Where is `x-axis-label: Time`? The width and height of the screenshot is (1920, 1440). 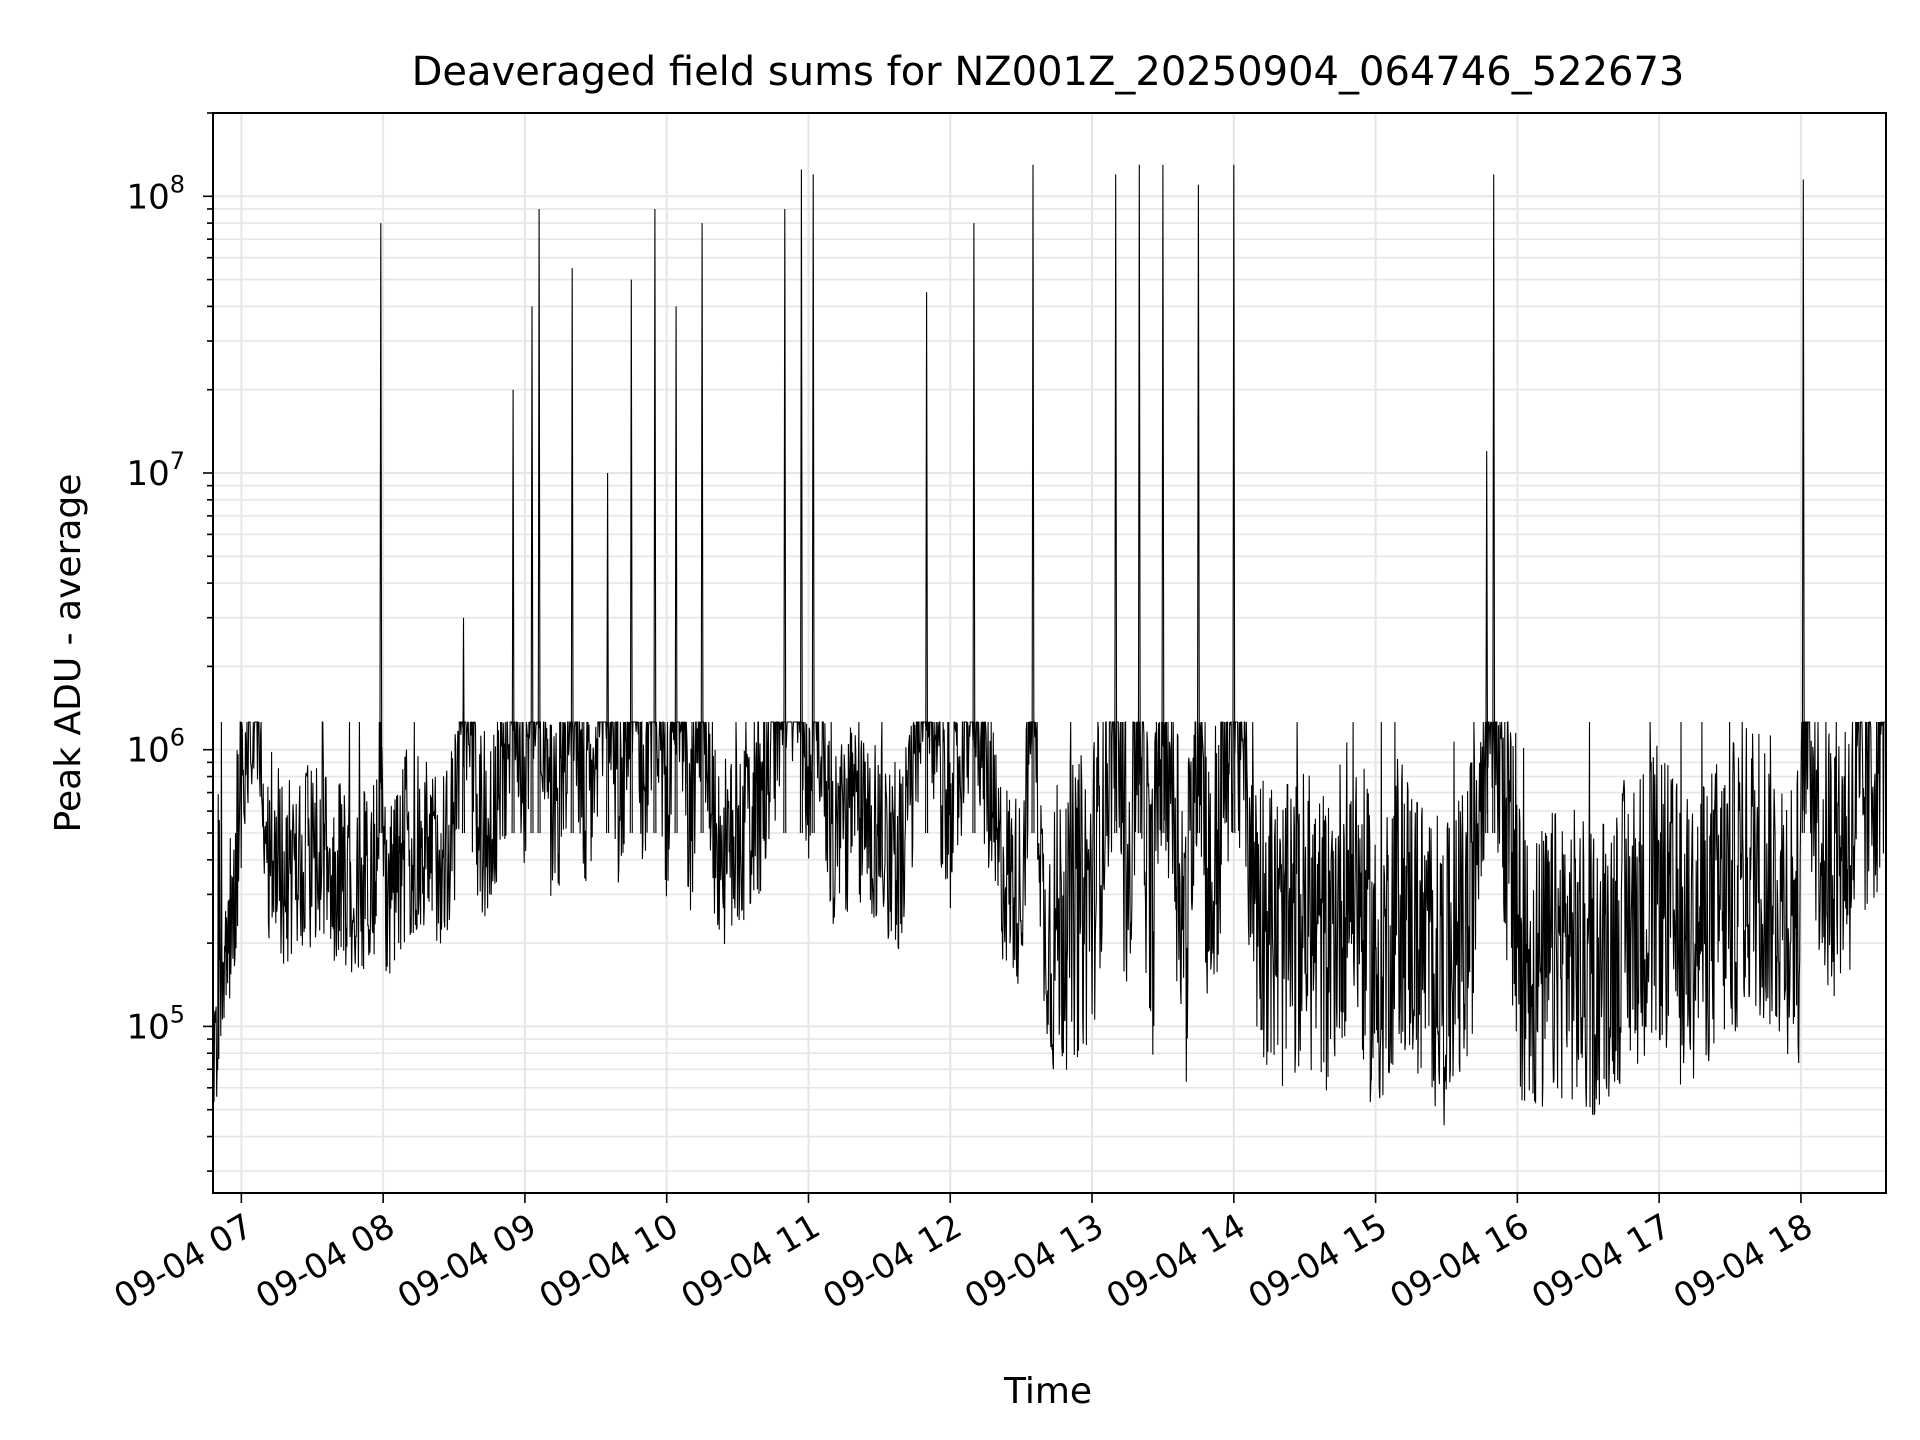 x-axis-label: Time is located at coordinates (1047, 1391).